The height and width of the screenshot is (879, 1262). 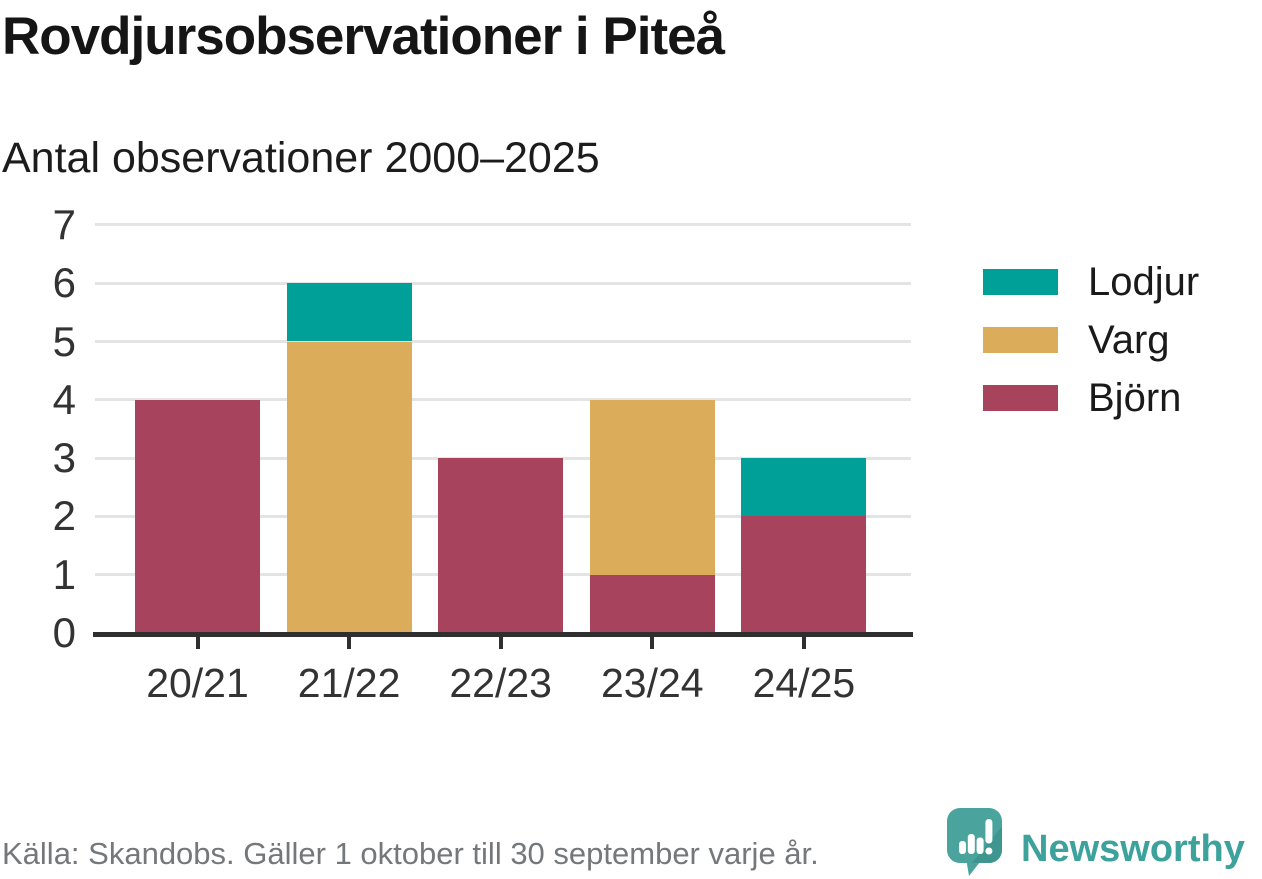 I want to click on y-axis-tick-label: 4, so click(x=64, y=399).